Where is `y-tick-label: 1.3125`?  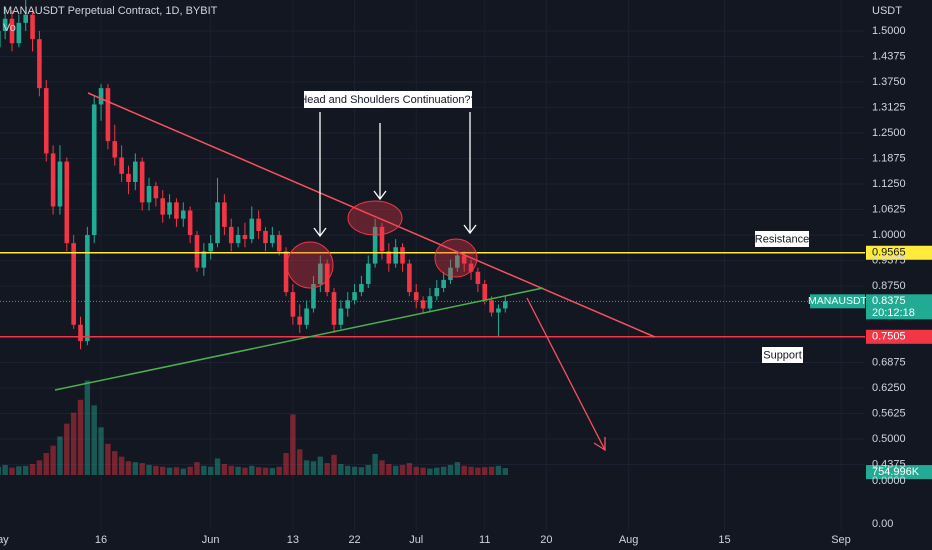 y-tick-label: 1.3125 is located at coordinates (889, 107).